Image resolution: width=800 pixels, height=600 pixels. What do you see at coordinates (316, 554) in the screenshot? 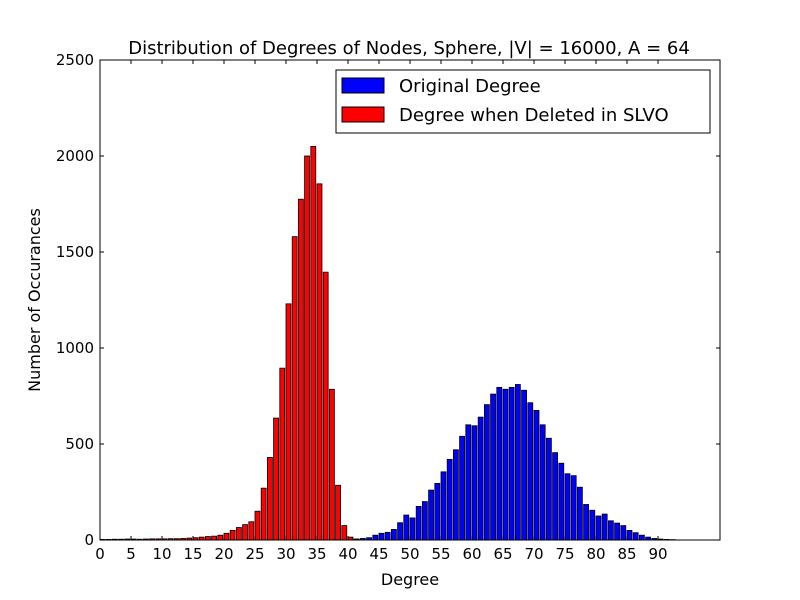
I see `x-tick-label: 35` at bounding box center [316, 554].